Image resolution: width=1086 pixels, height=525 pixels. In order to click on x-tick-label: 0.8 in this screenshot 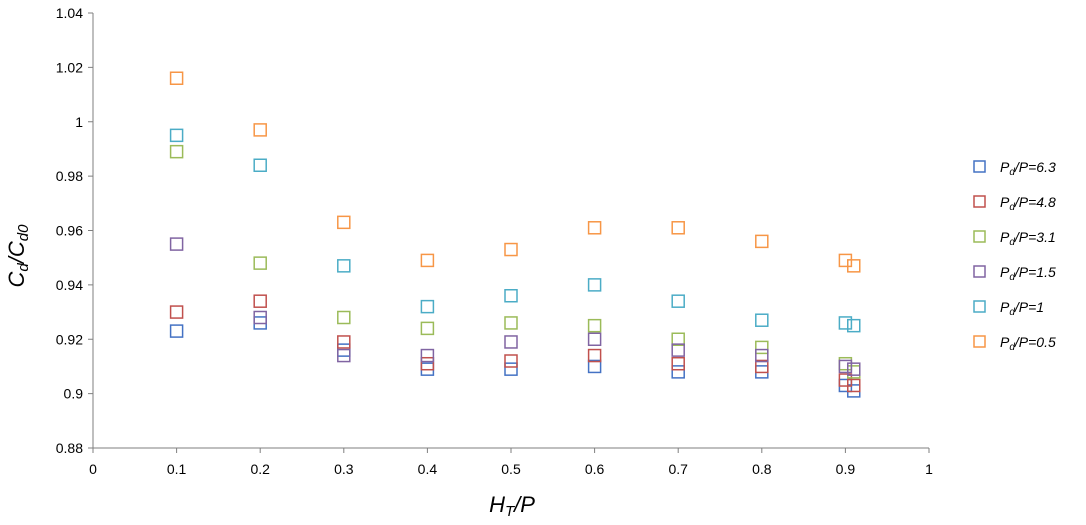, I will do `click(762, 469)`.